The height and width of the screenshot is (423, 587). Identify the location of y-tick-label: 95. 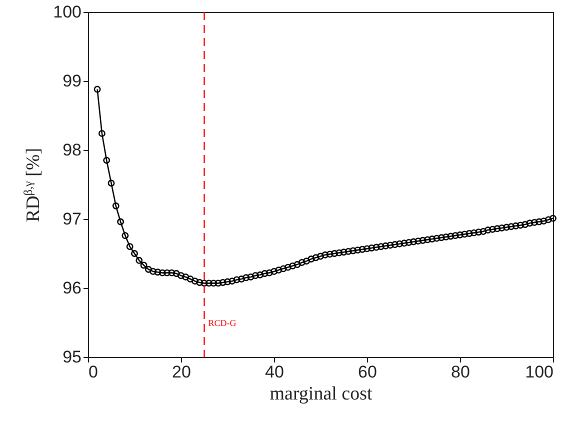
(72, 357).